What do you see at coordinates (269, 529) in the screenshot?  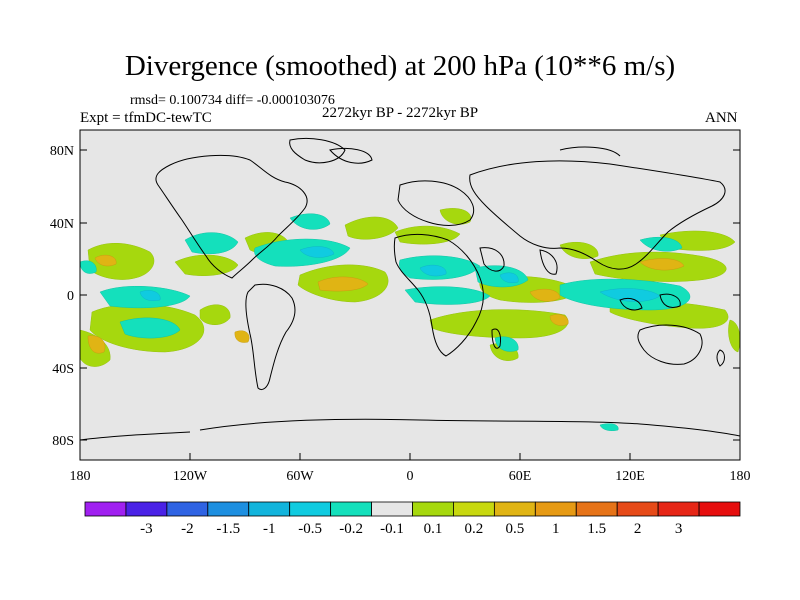 I see `colorbar-label: -1` at bounding box center [269, 529].